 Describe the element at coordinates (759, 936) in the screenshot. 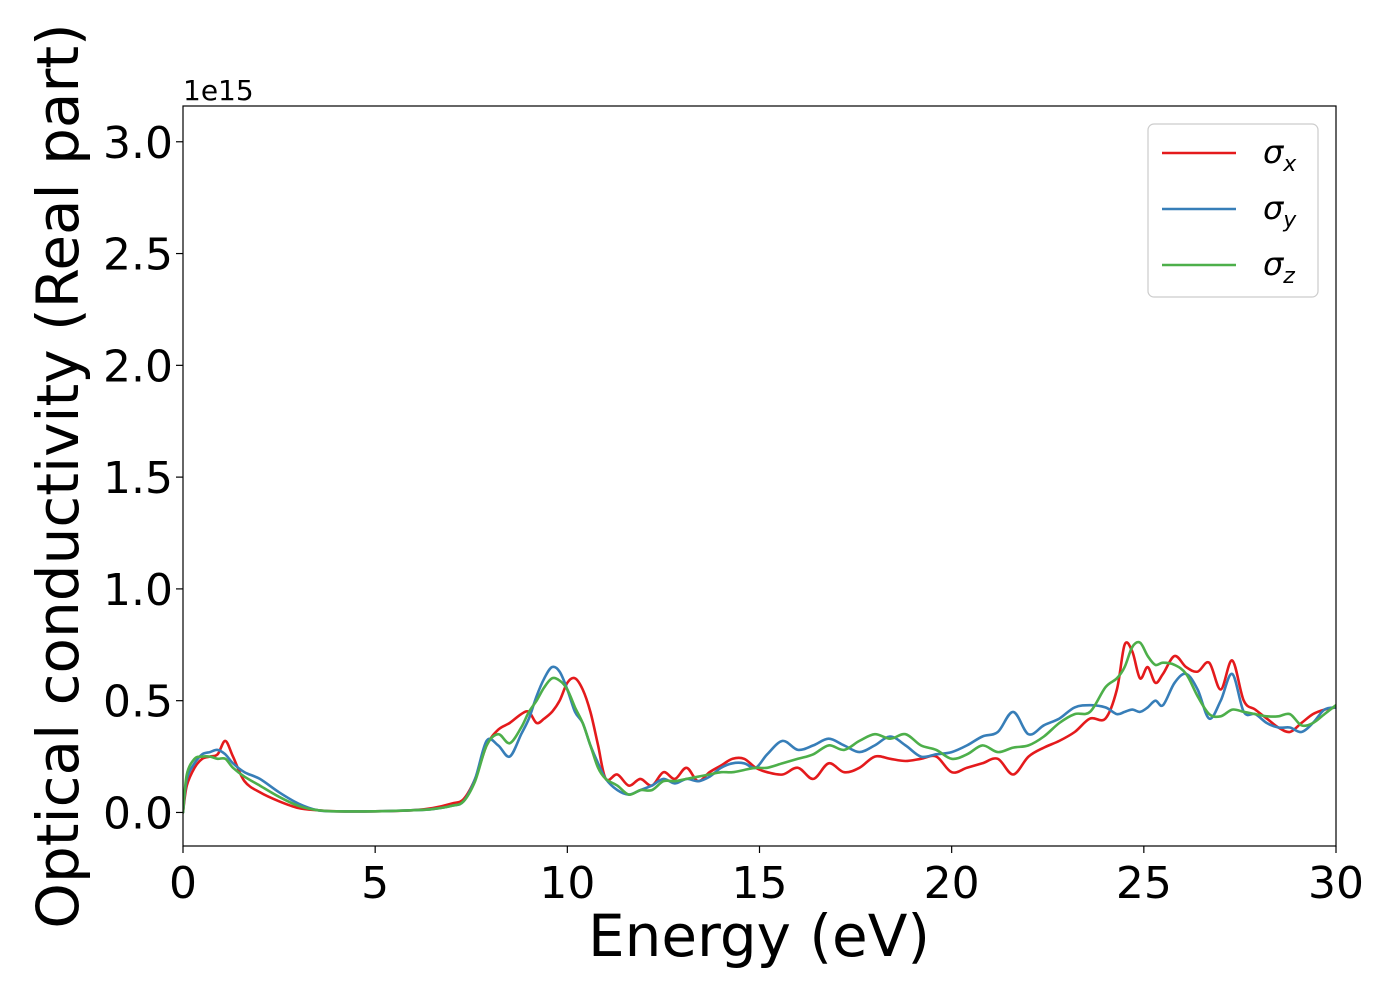

I see `x-axis-label: Energy (eV)` at that location.